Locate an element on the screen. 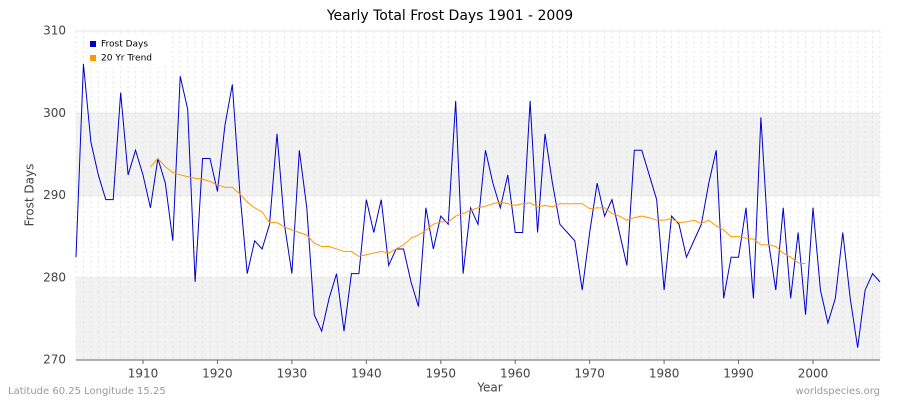 The height and width of the screenshot is (400, 900). x-tick-label: 1950 is located at coordinates (441, 374).